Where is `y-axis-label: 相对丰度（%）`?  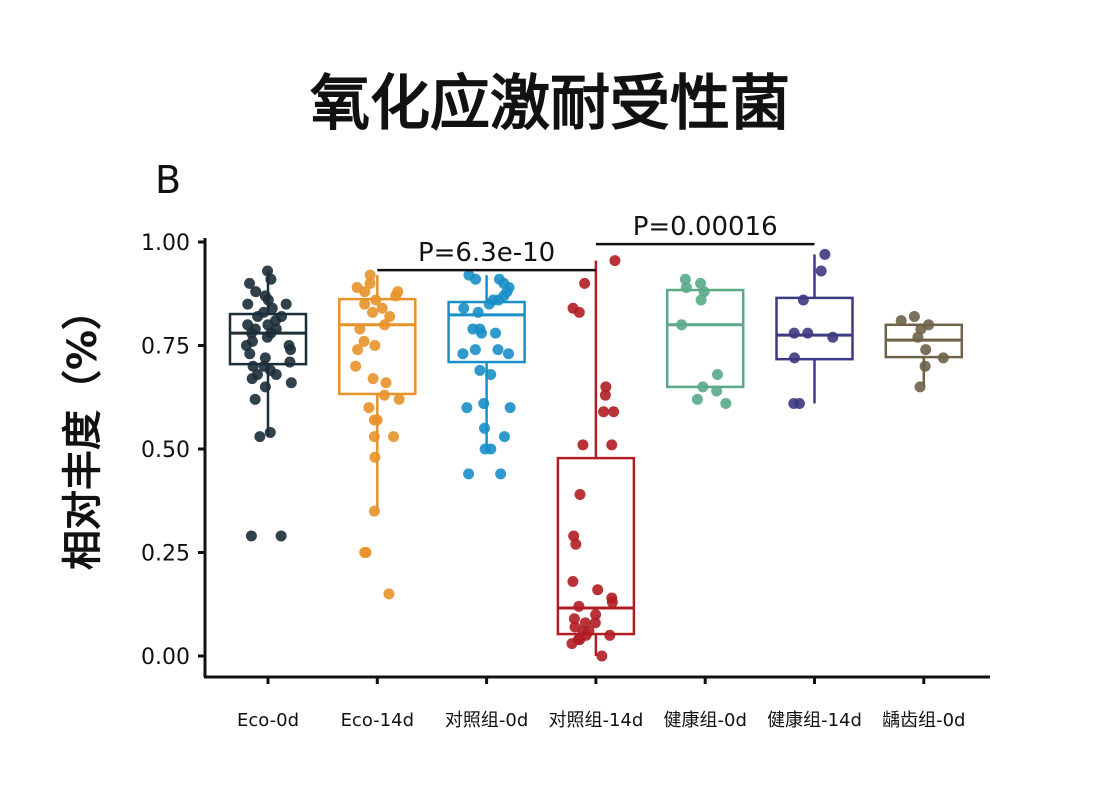 y-axis-label: 相对丰度（%） is located at coordinates (83, 430).